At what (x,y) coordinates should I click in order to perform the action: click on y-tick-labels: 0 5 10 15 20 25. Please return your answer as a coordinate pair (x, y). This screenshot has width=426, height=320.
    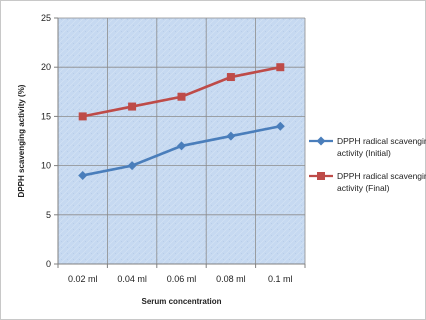
    Looking at the image, I should click on (46, 141).